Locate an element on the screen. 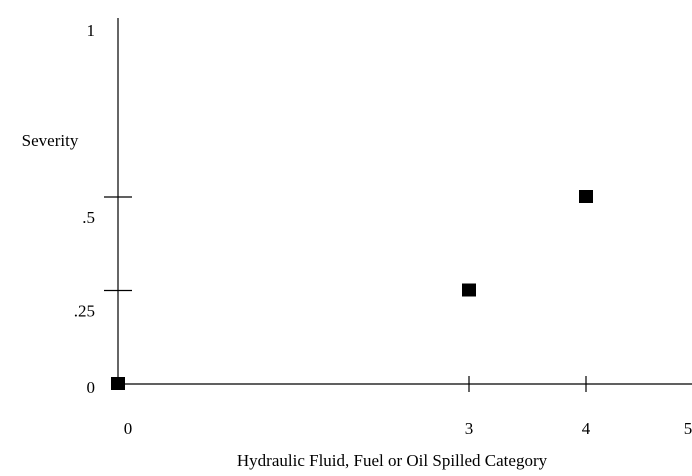 The height and width of the screenshot is (476, 692). y-tick-label: 1 is located at coordinates (91, 30).